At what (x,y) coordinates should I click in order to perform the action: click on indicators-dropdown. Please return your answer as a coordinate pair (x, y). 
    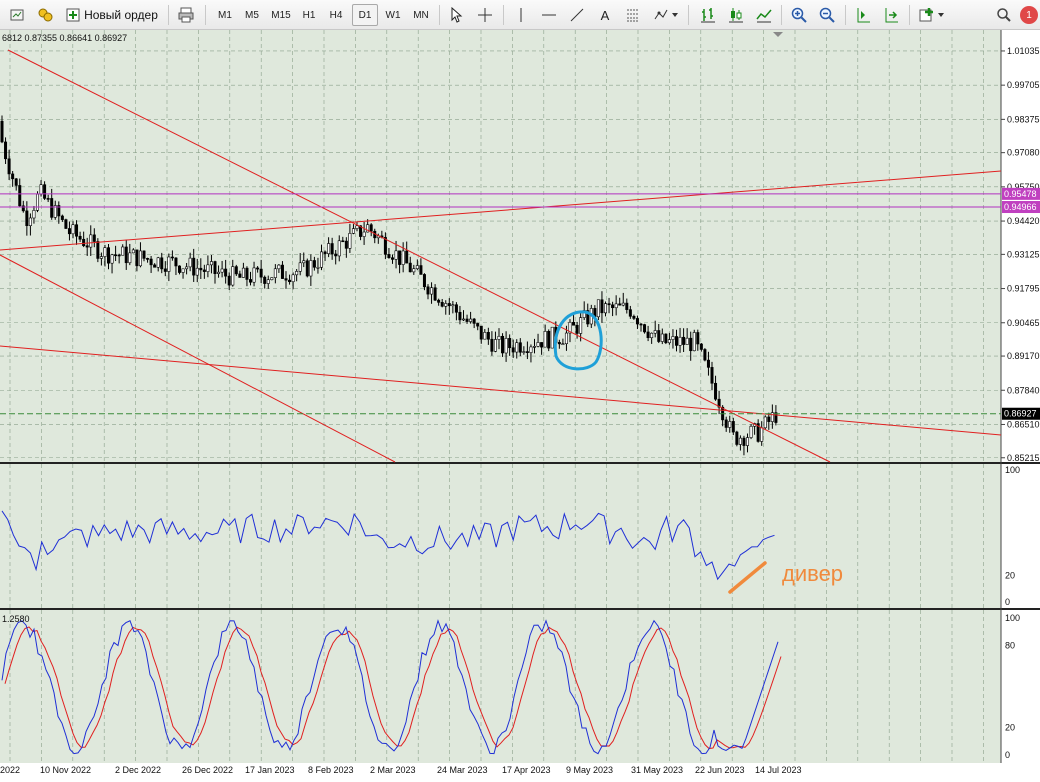
    Looking at the image, I should click on (932, 15).